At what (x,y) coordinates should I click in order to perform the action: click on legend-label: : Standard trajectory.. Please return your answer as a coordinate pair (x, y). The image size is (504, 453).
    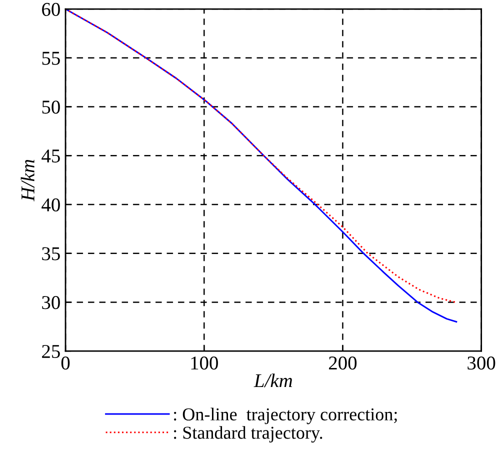
    Looking at the image, I should click on (248, 434).